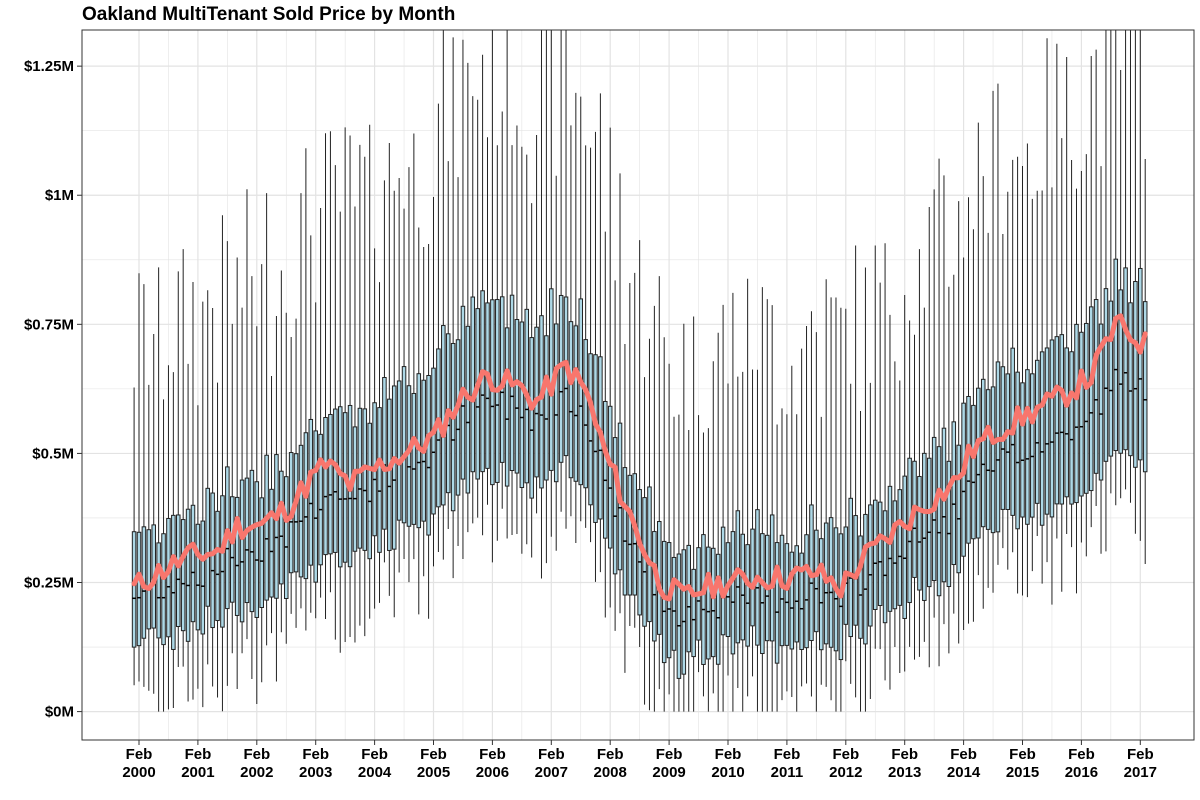  Describe the element at coordinates (138, 772) in the screenshot. I see `x-tick-label-year: 2000` at that location.